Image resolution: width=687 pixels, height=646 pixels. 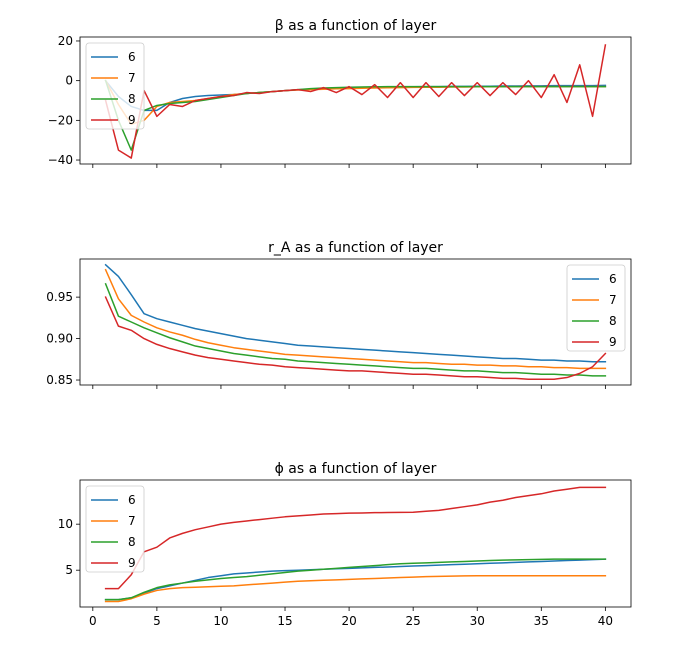 What do you see at coordinates (284, 621) in the screenshot?
I see `x-tick-label: 15` at bounding box center [284, 621].